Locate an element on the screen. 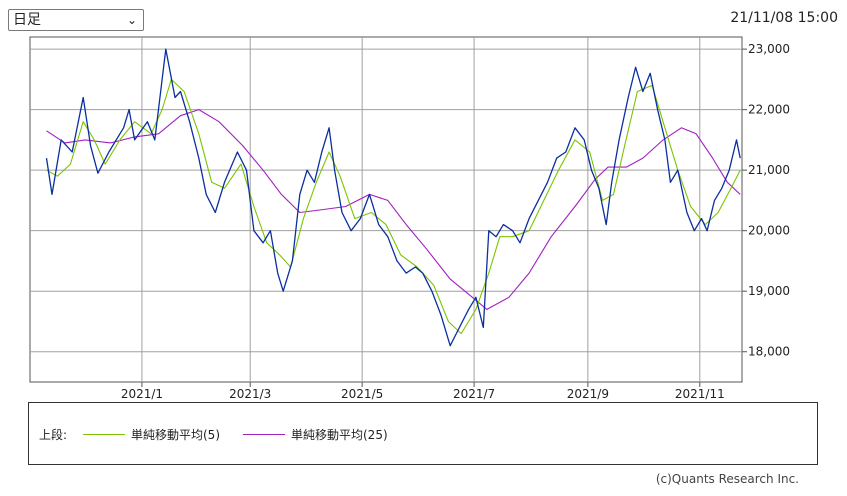 The width and height of the screenshot is (847, 496). legend-prefix: 上段: is located at coordinates (53, 435).